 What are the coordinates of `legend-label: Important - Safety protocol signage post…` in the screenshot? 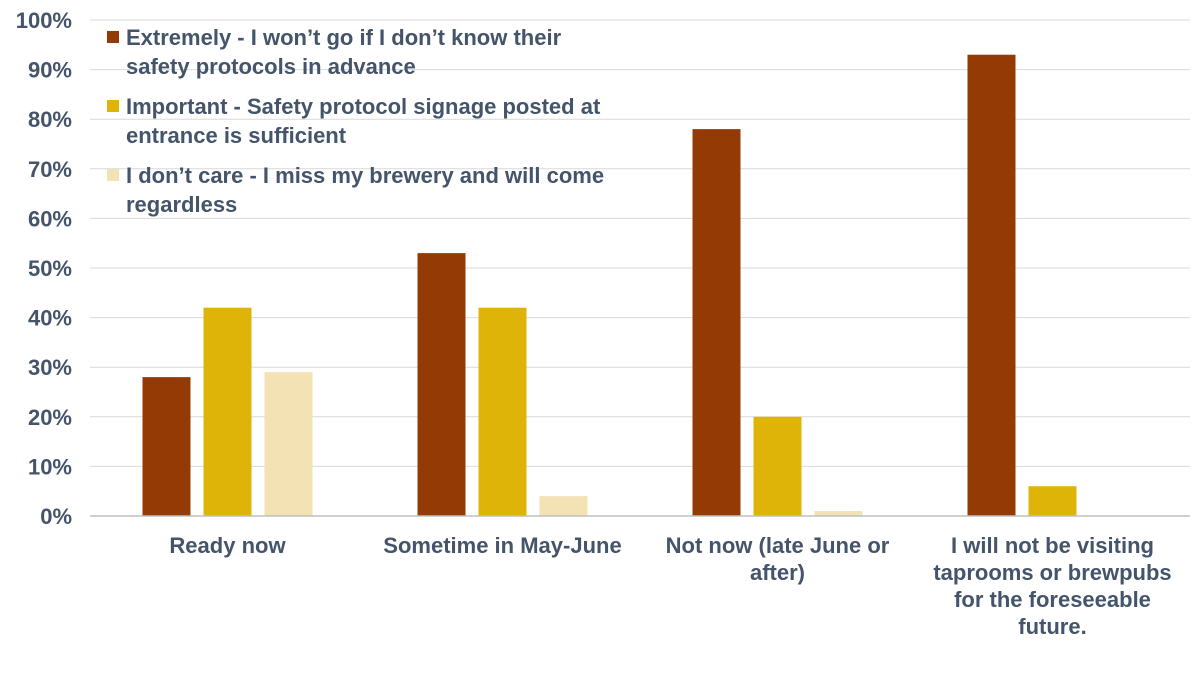 It's located at (363, 121).